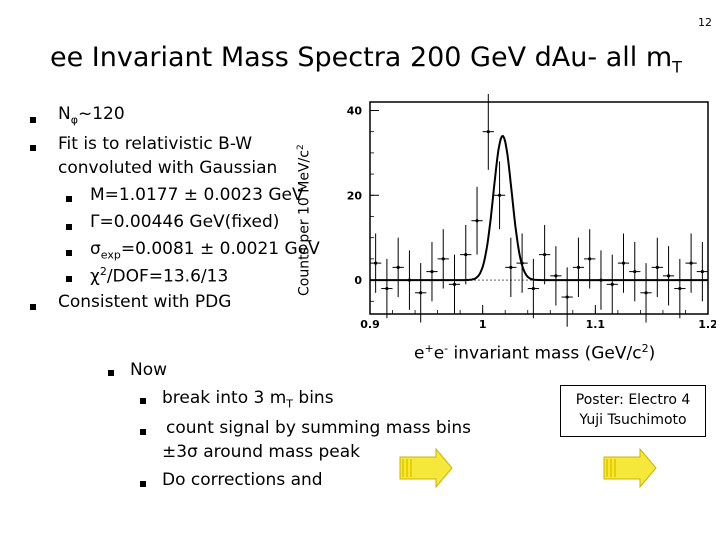 The image size is (720, 540). I want to click on x-tick-label: 1.2, so click(707, 324).